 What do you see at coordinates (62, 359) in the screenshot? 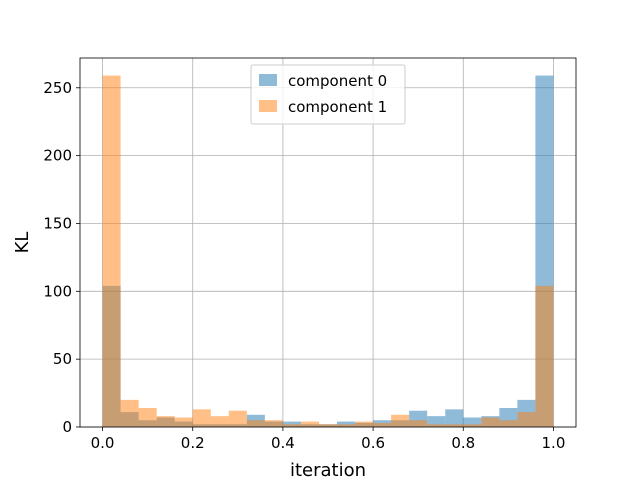
I see `y-tick-label: 50` at bounding box center [62, 359].